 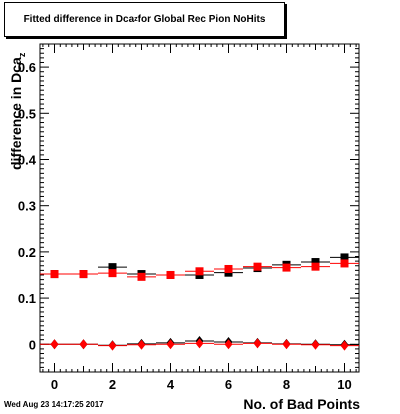 I want to click on x-tick-label: 0, so click(x=54, y=384).